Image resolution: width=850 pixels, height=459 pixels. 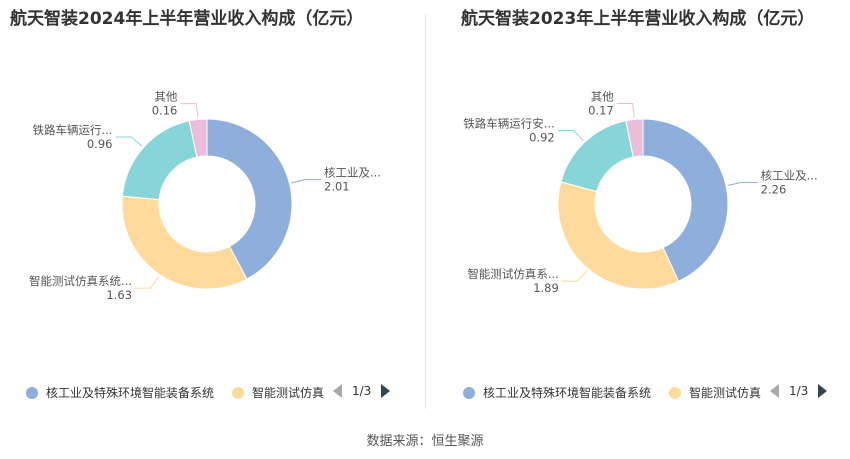 What do you see at coordinates (542, 137) in the screenshot?
I see `slice-value-label: 0.92` at bounding box center [542, 137].